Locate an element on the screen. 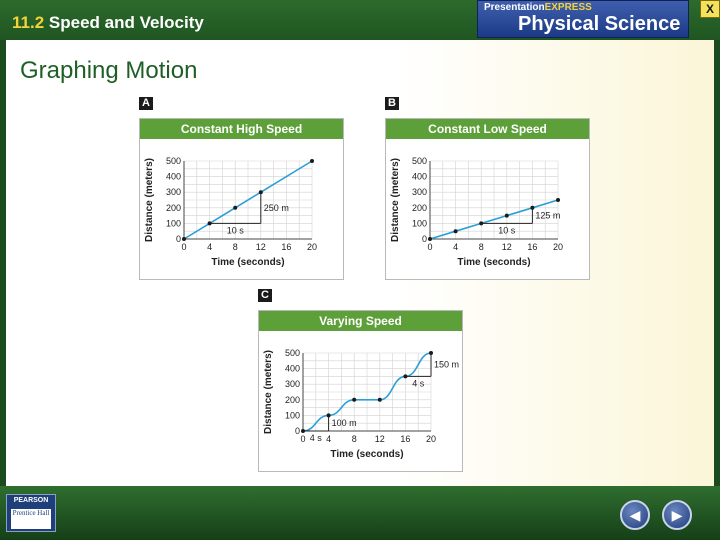 This screenshot has height=540, width=720. brand-prefix: PresentationEXPRESS is located at coordinates (538, 7).